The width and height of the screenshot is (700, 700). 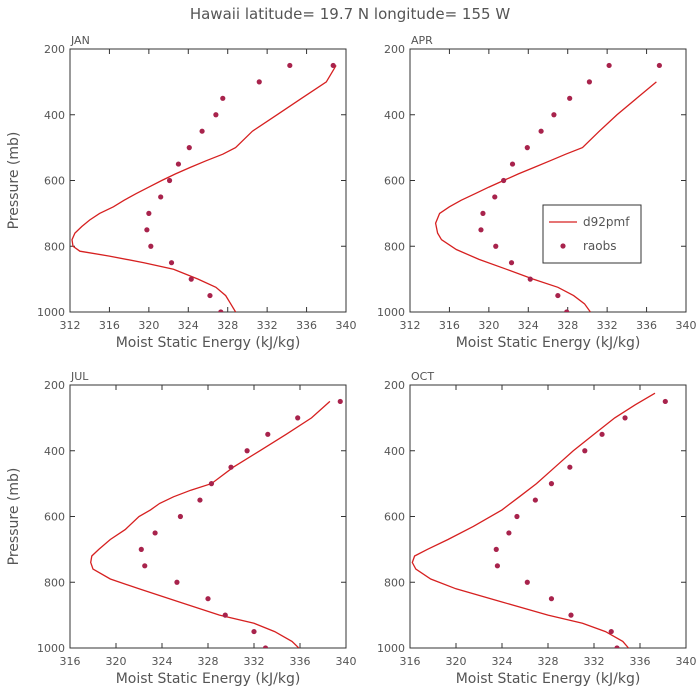 I want to click on legend-box, so click(x=592, y=234).